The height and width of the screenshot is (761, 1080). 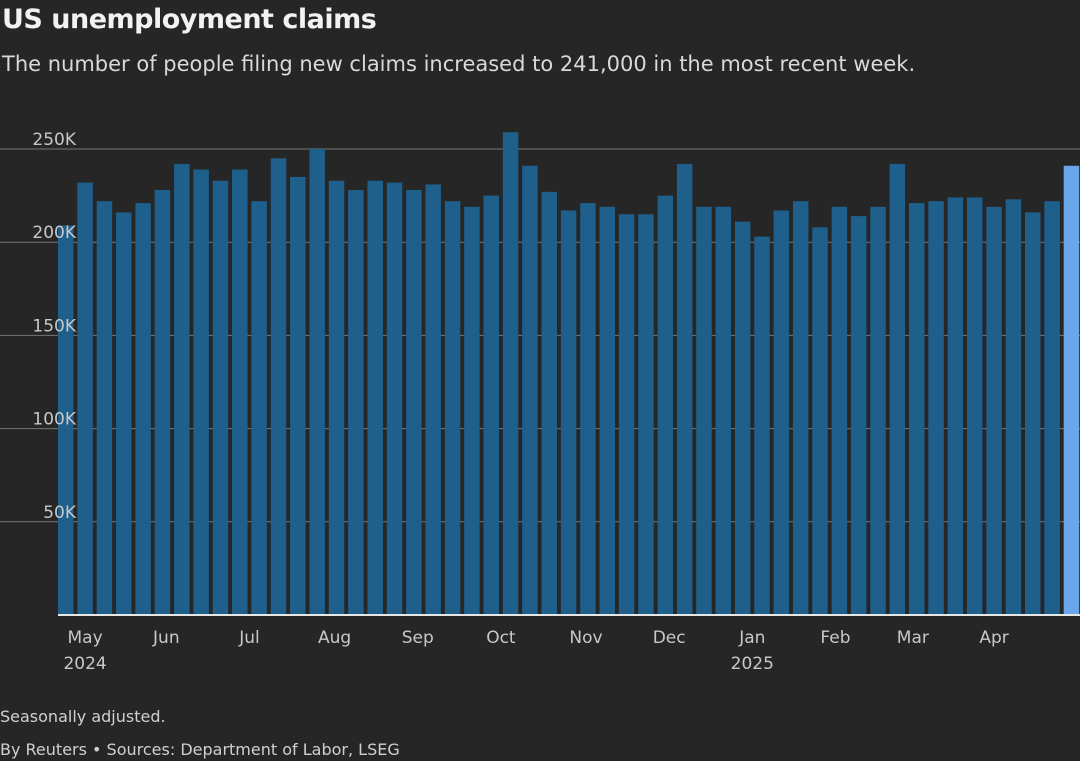 What do you see at coordinates (418, 638) in the screenshot?
I see `x-tick-label: Sep` at bounding box center [418, 638].